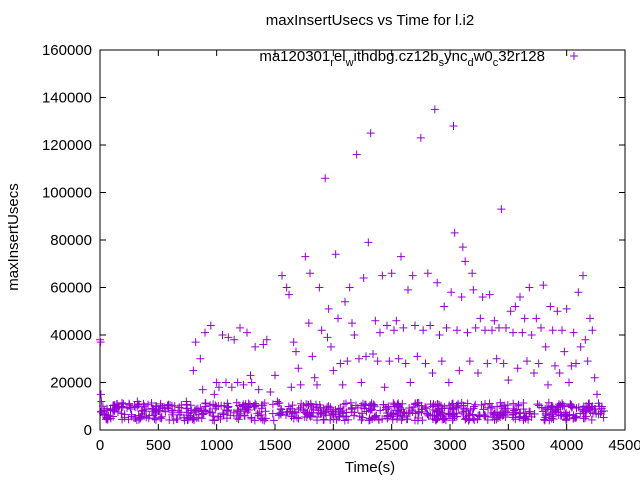  I want to click on legend-label-part: s, so click(442, 63).